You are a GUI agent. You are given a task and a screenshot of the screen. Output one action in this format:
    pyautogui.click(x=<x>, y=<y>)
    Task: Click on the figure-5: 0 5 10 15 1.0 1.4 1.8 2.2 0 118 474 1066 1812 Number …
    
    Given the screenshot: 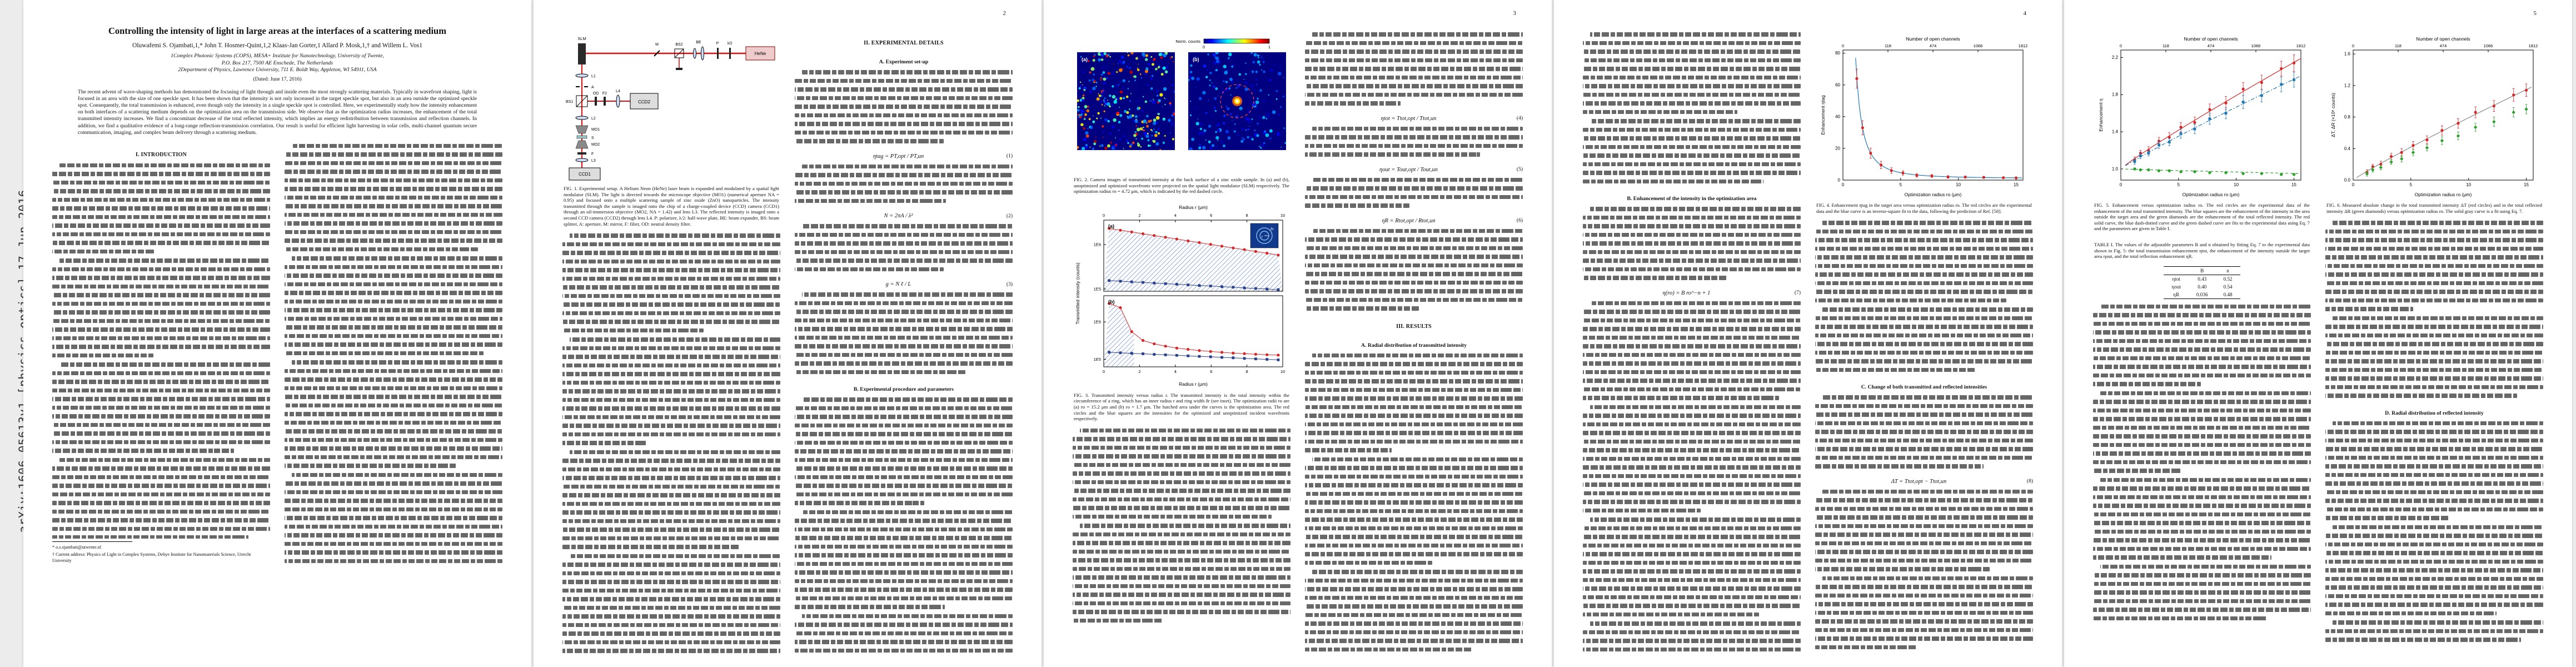 What is the action you would take?
    pyautogui.click(x=2202, y=135)
    